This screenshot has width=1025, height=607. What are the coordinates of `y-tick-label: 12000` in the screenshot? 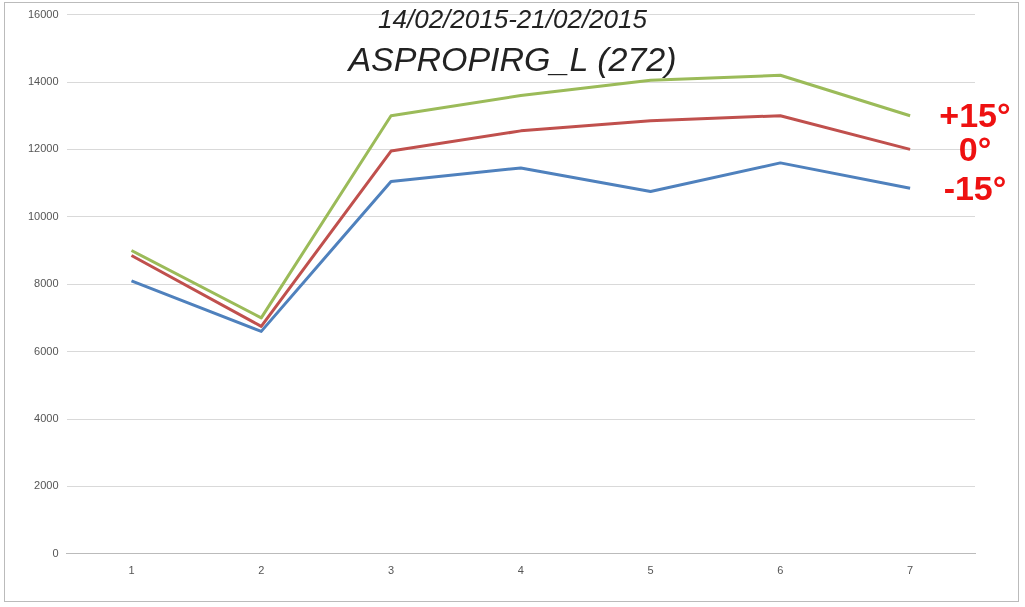 It's located at (43, 148).